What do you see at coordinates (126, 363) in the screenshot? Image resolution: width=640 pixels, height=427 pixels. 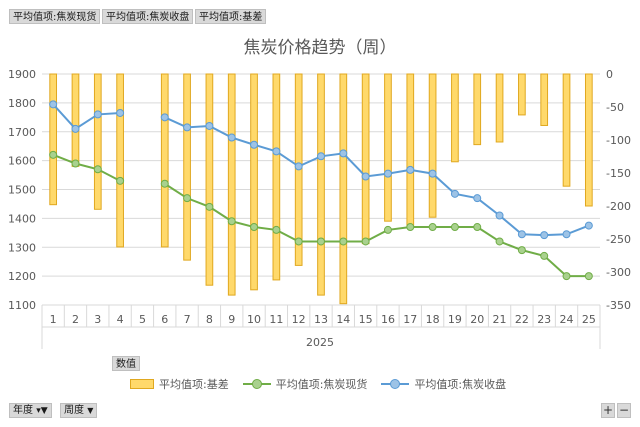 I see `values-field-chip: 数值` at bounding box center [126, 363].